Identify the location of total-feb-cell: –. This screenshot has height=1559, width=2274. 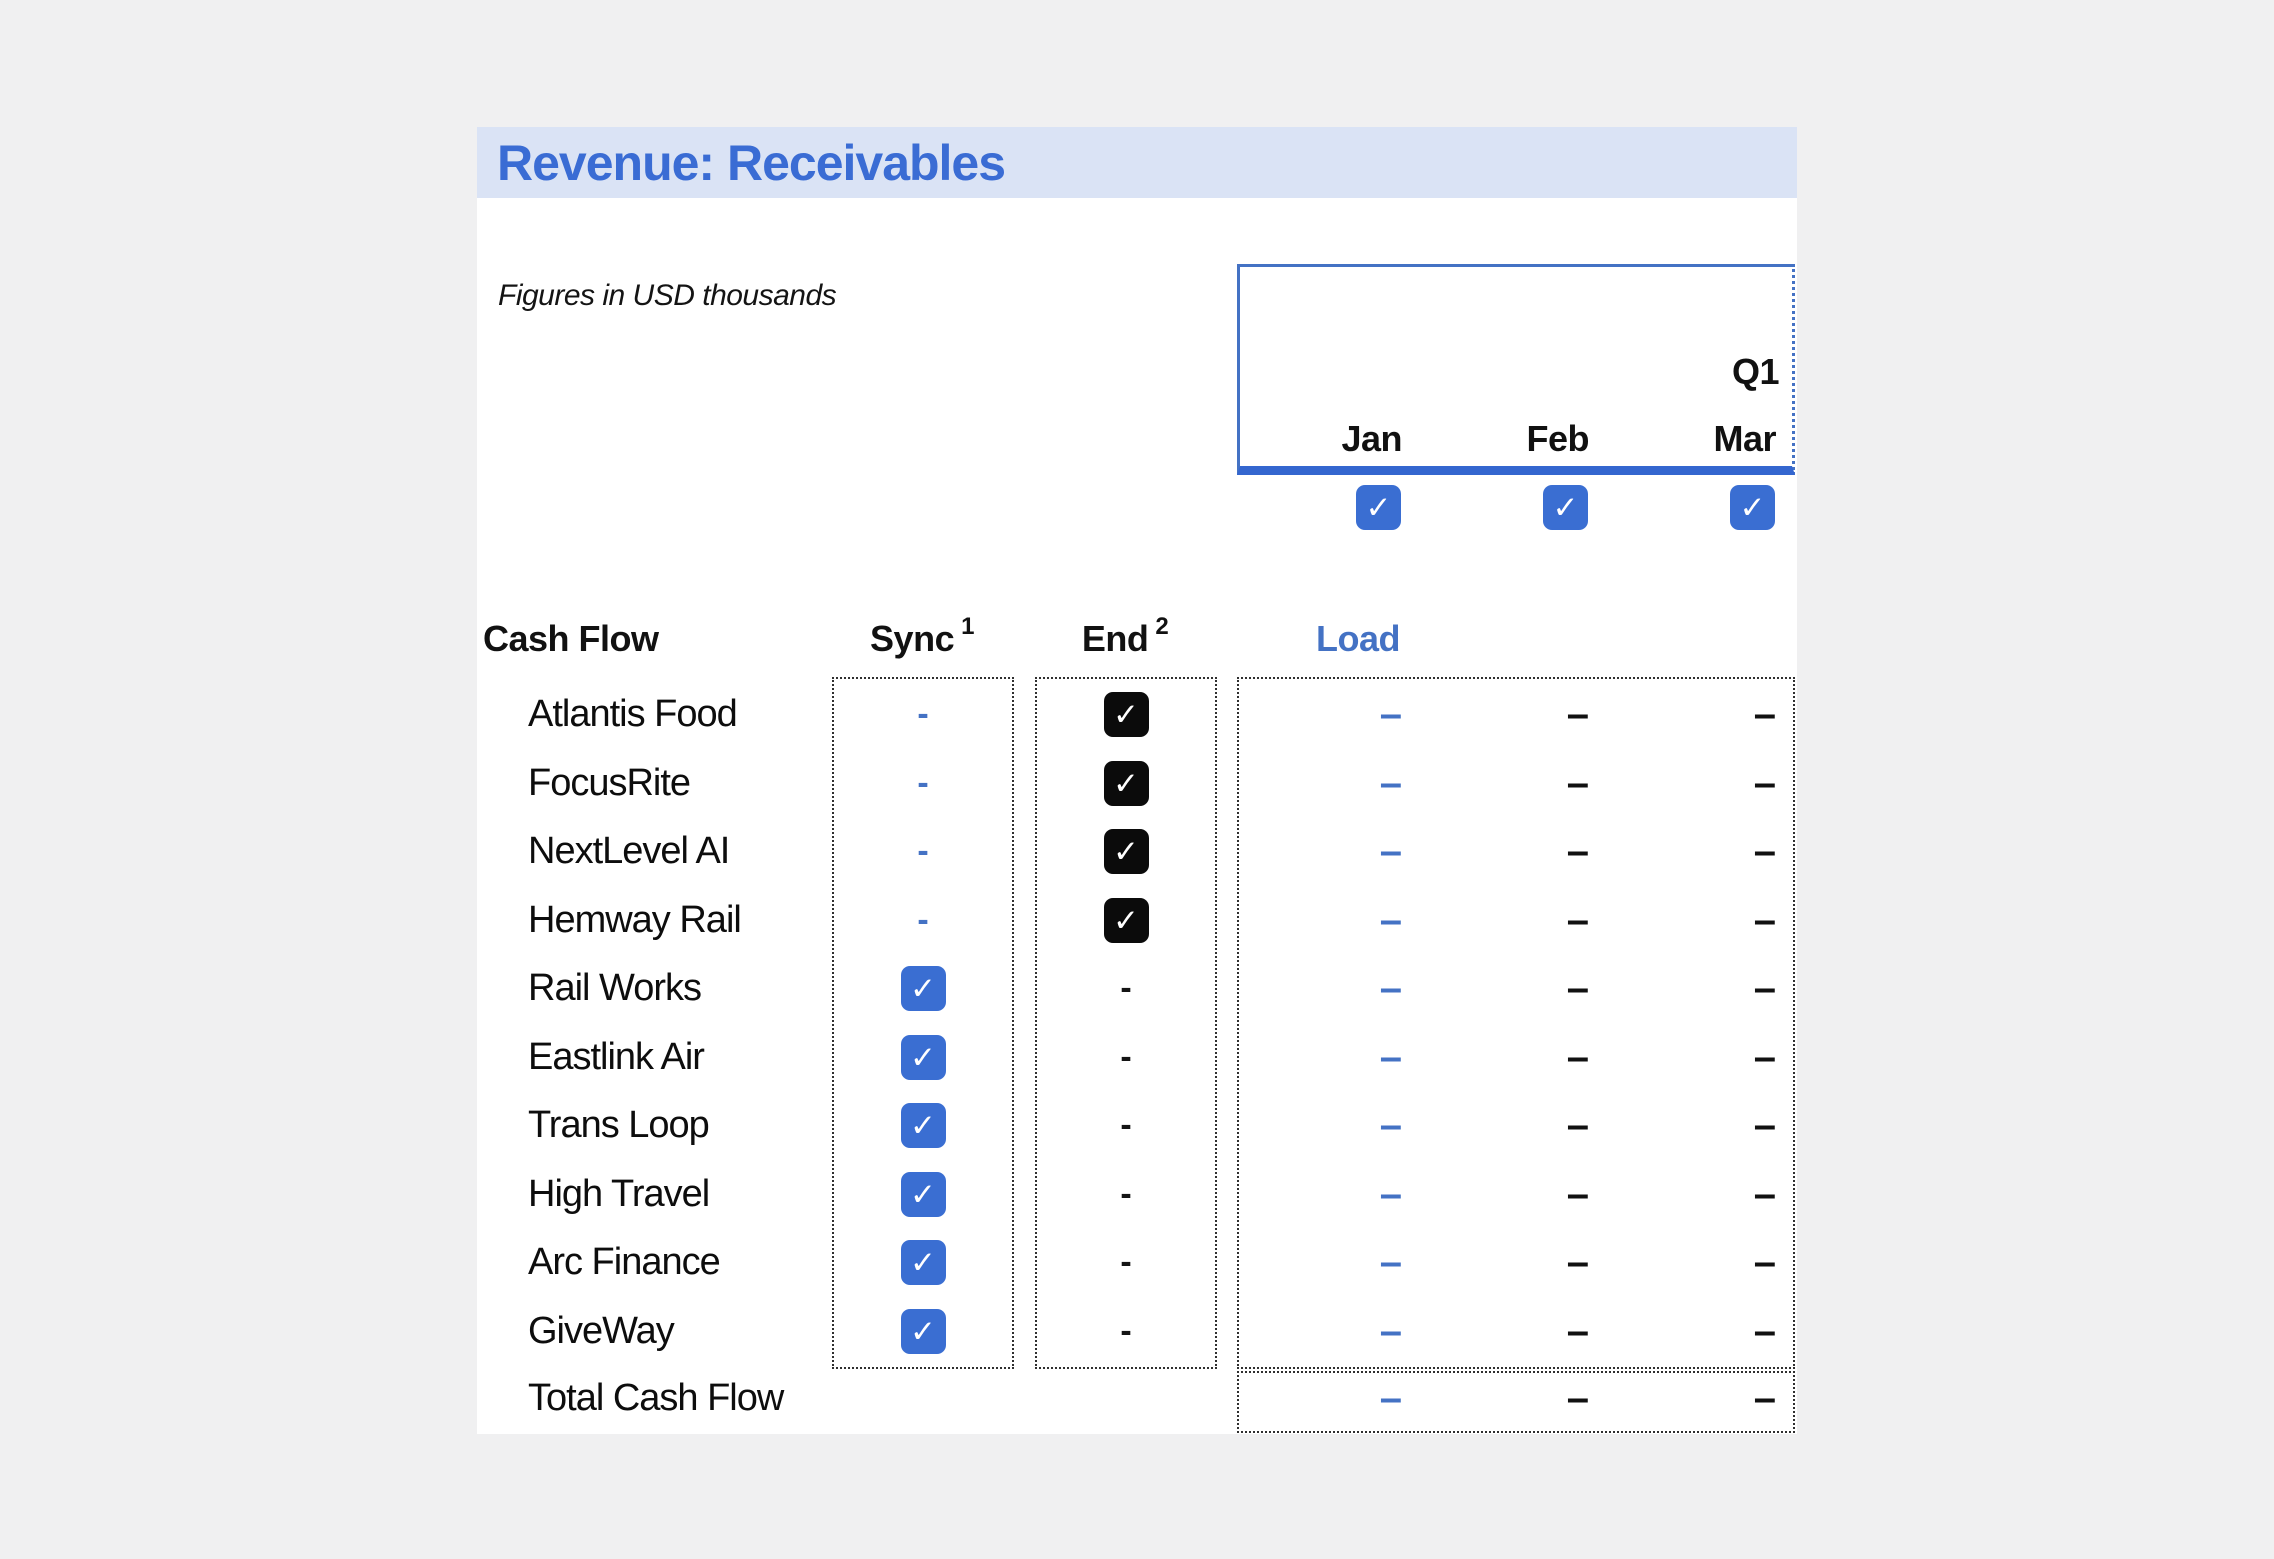
(1577, 1397).